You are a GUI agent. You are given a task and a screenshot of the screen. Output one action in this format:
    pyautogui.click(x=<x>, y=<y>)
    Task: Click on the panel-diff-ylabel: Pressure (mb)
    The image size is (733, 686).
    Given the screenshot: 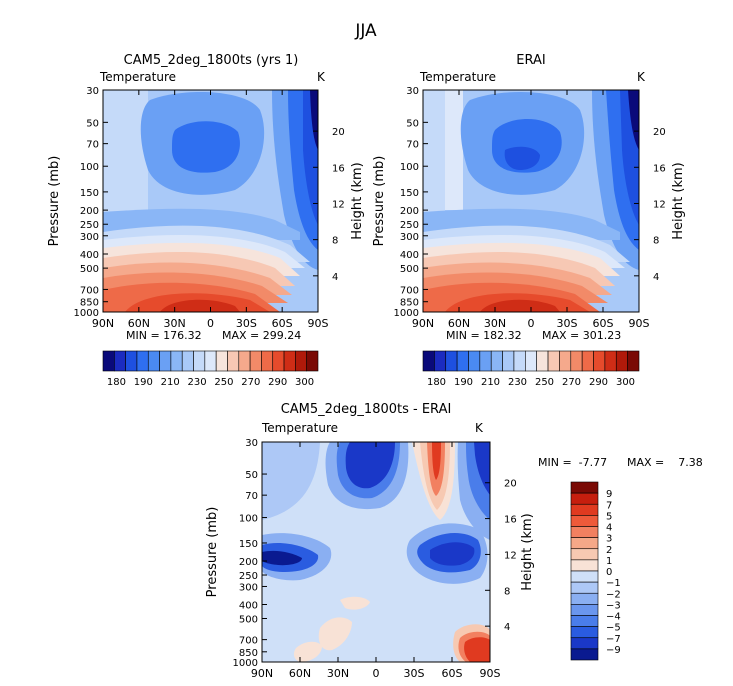 What is the action you would take?
    pyautogui.click(x=212, y=552)
    